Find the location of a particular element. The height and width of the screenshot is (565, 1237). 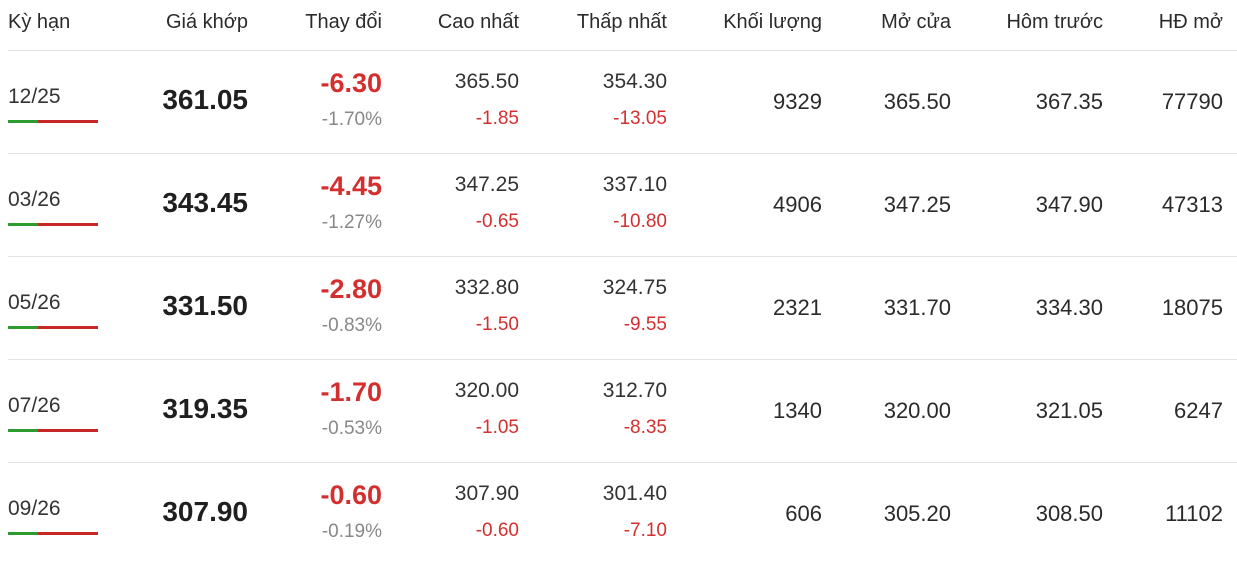

prev-value: 367.35 is located at coordinates (1069, 101).